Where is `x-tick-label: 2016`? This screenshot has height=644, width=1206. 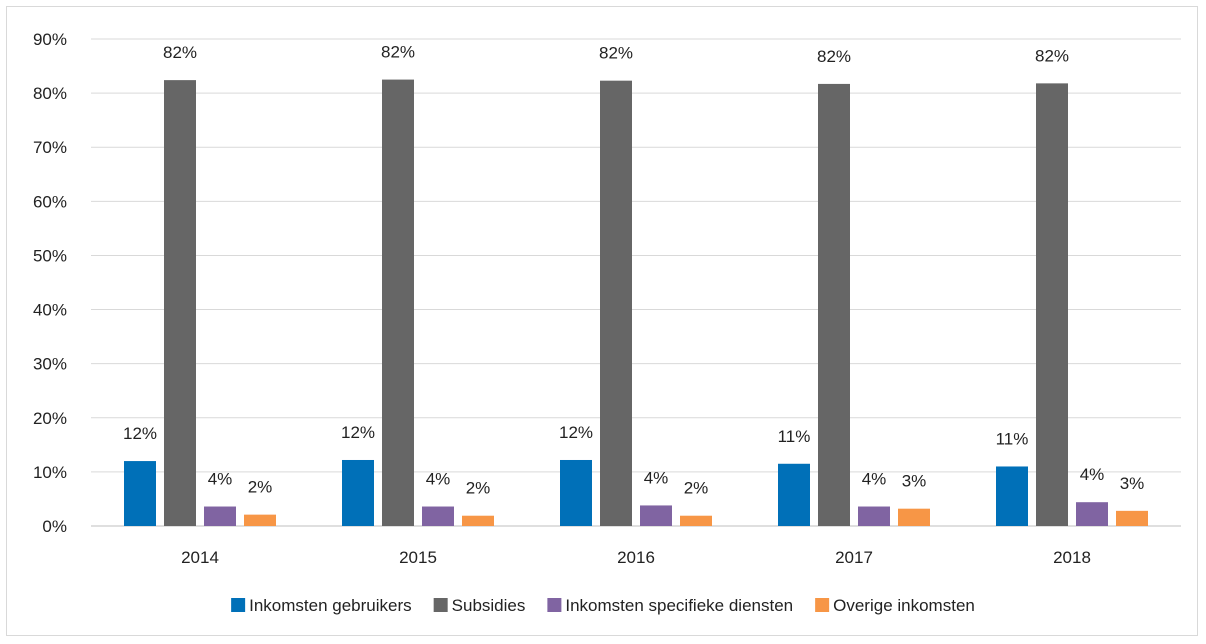
x-tick-label: 2016 is located at coordinates (636, 557).